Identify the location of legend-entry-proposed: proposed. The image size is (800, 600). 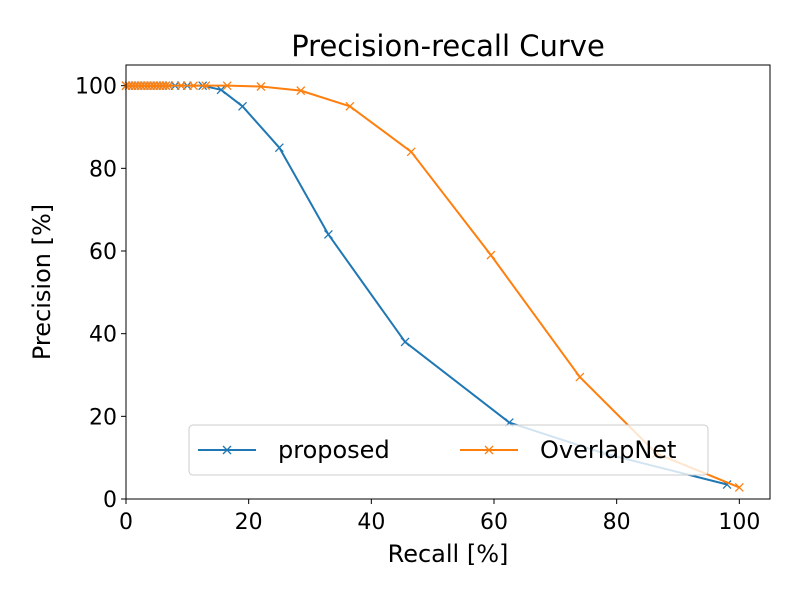
(294, 450).